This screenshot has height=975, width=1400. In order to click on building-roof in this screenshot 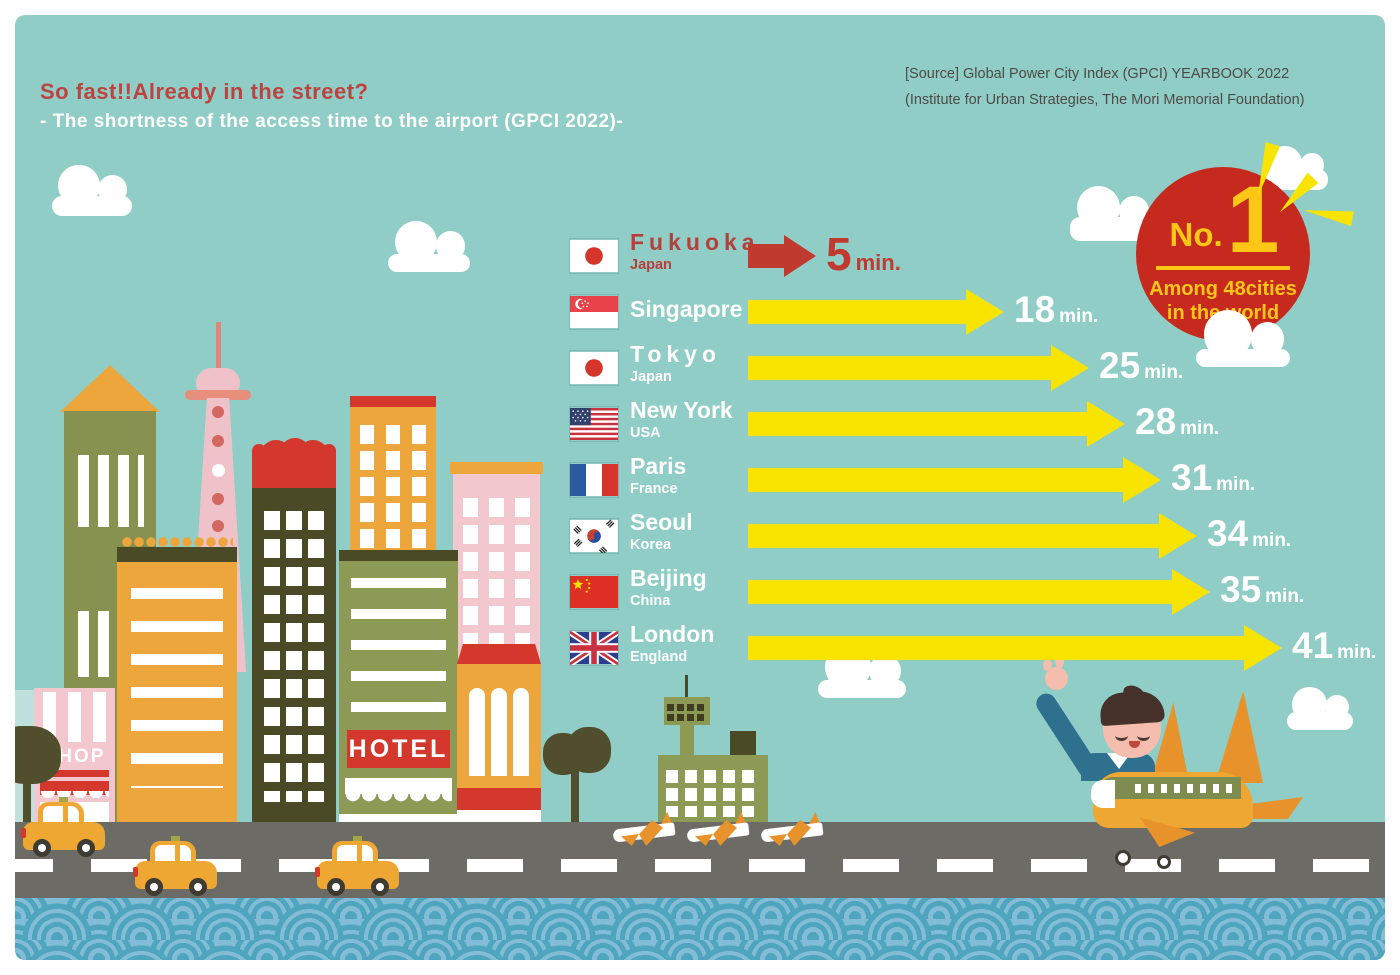, I will do `click(110, 388)`.